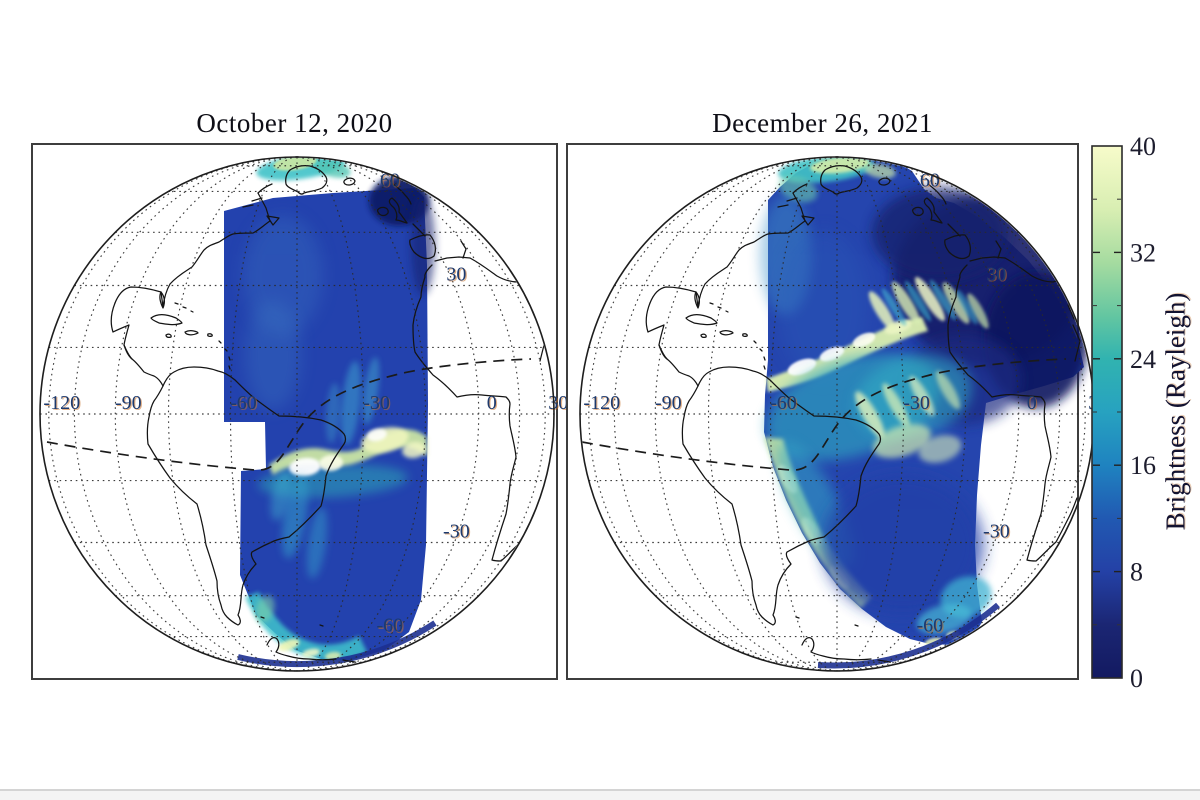 This screenshot has height=800, width=1200. I want to click on colorbar: 0 8 16 24 32 40, so click(1143, 412).